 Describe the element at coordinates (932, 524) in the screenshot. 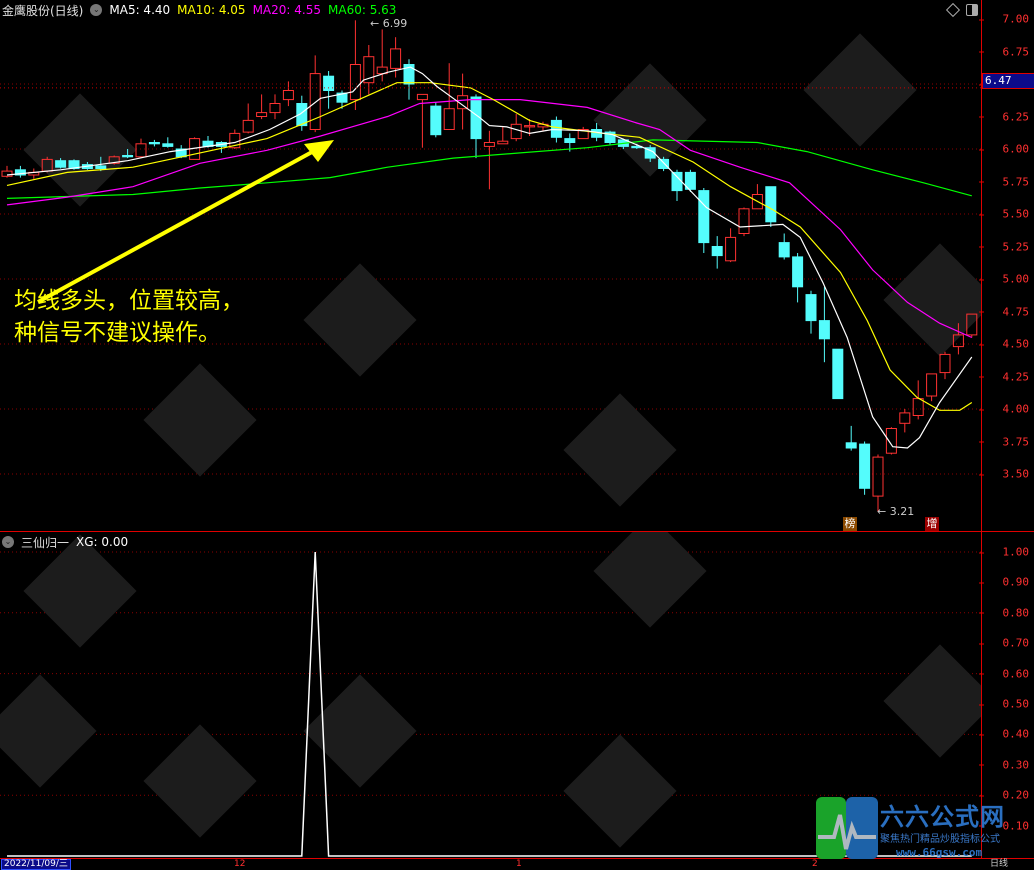

I see `badge-zeng: 增` at that location.